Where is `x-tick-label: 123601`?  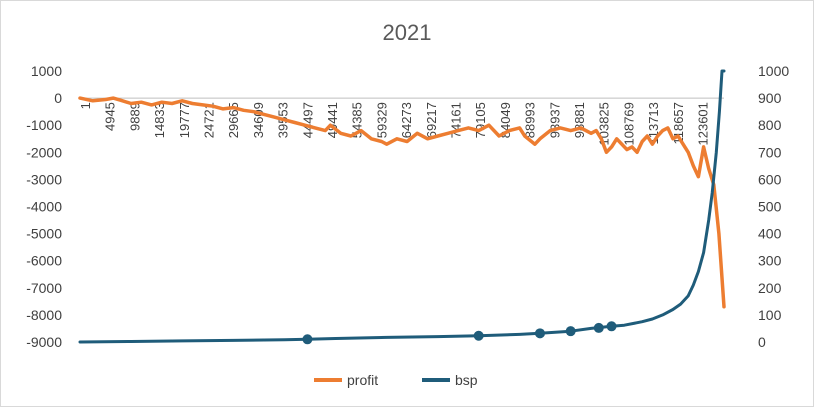 x-tick-label: 123601 is located at coordinates (703, 123).